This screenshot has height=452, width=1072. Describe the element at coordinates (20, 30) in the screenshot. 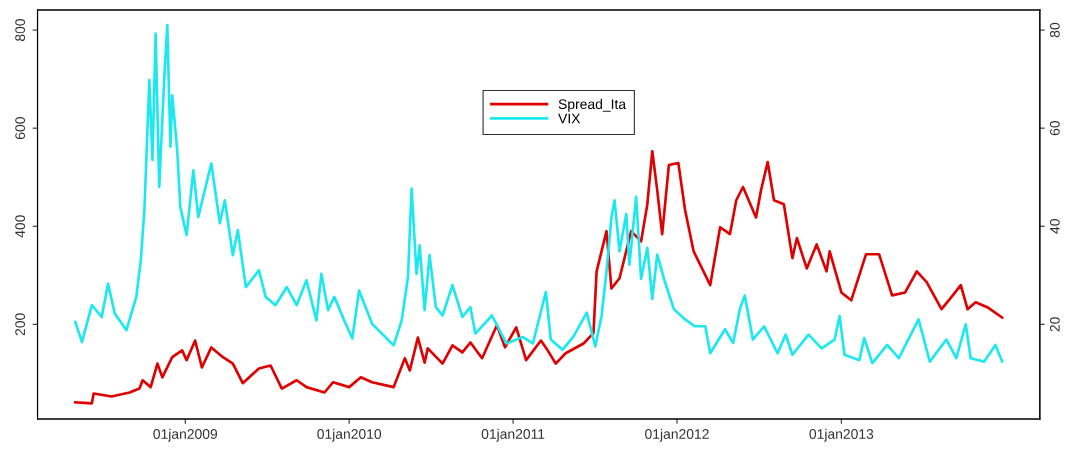

I see `y-tick-label: 800` at that location.